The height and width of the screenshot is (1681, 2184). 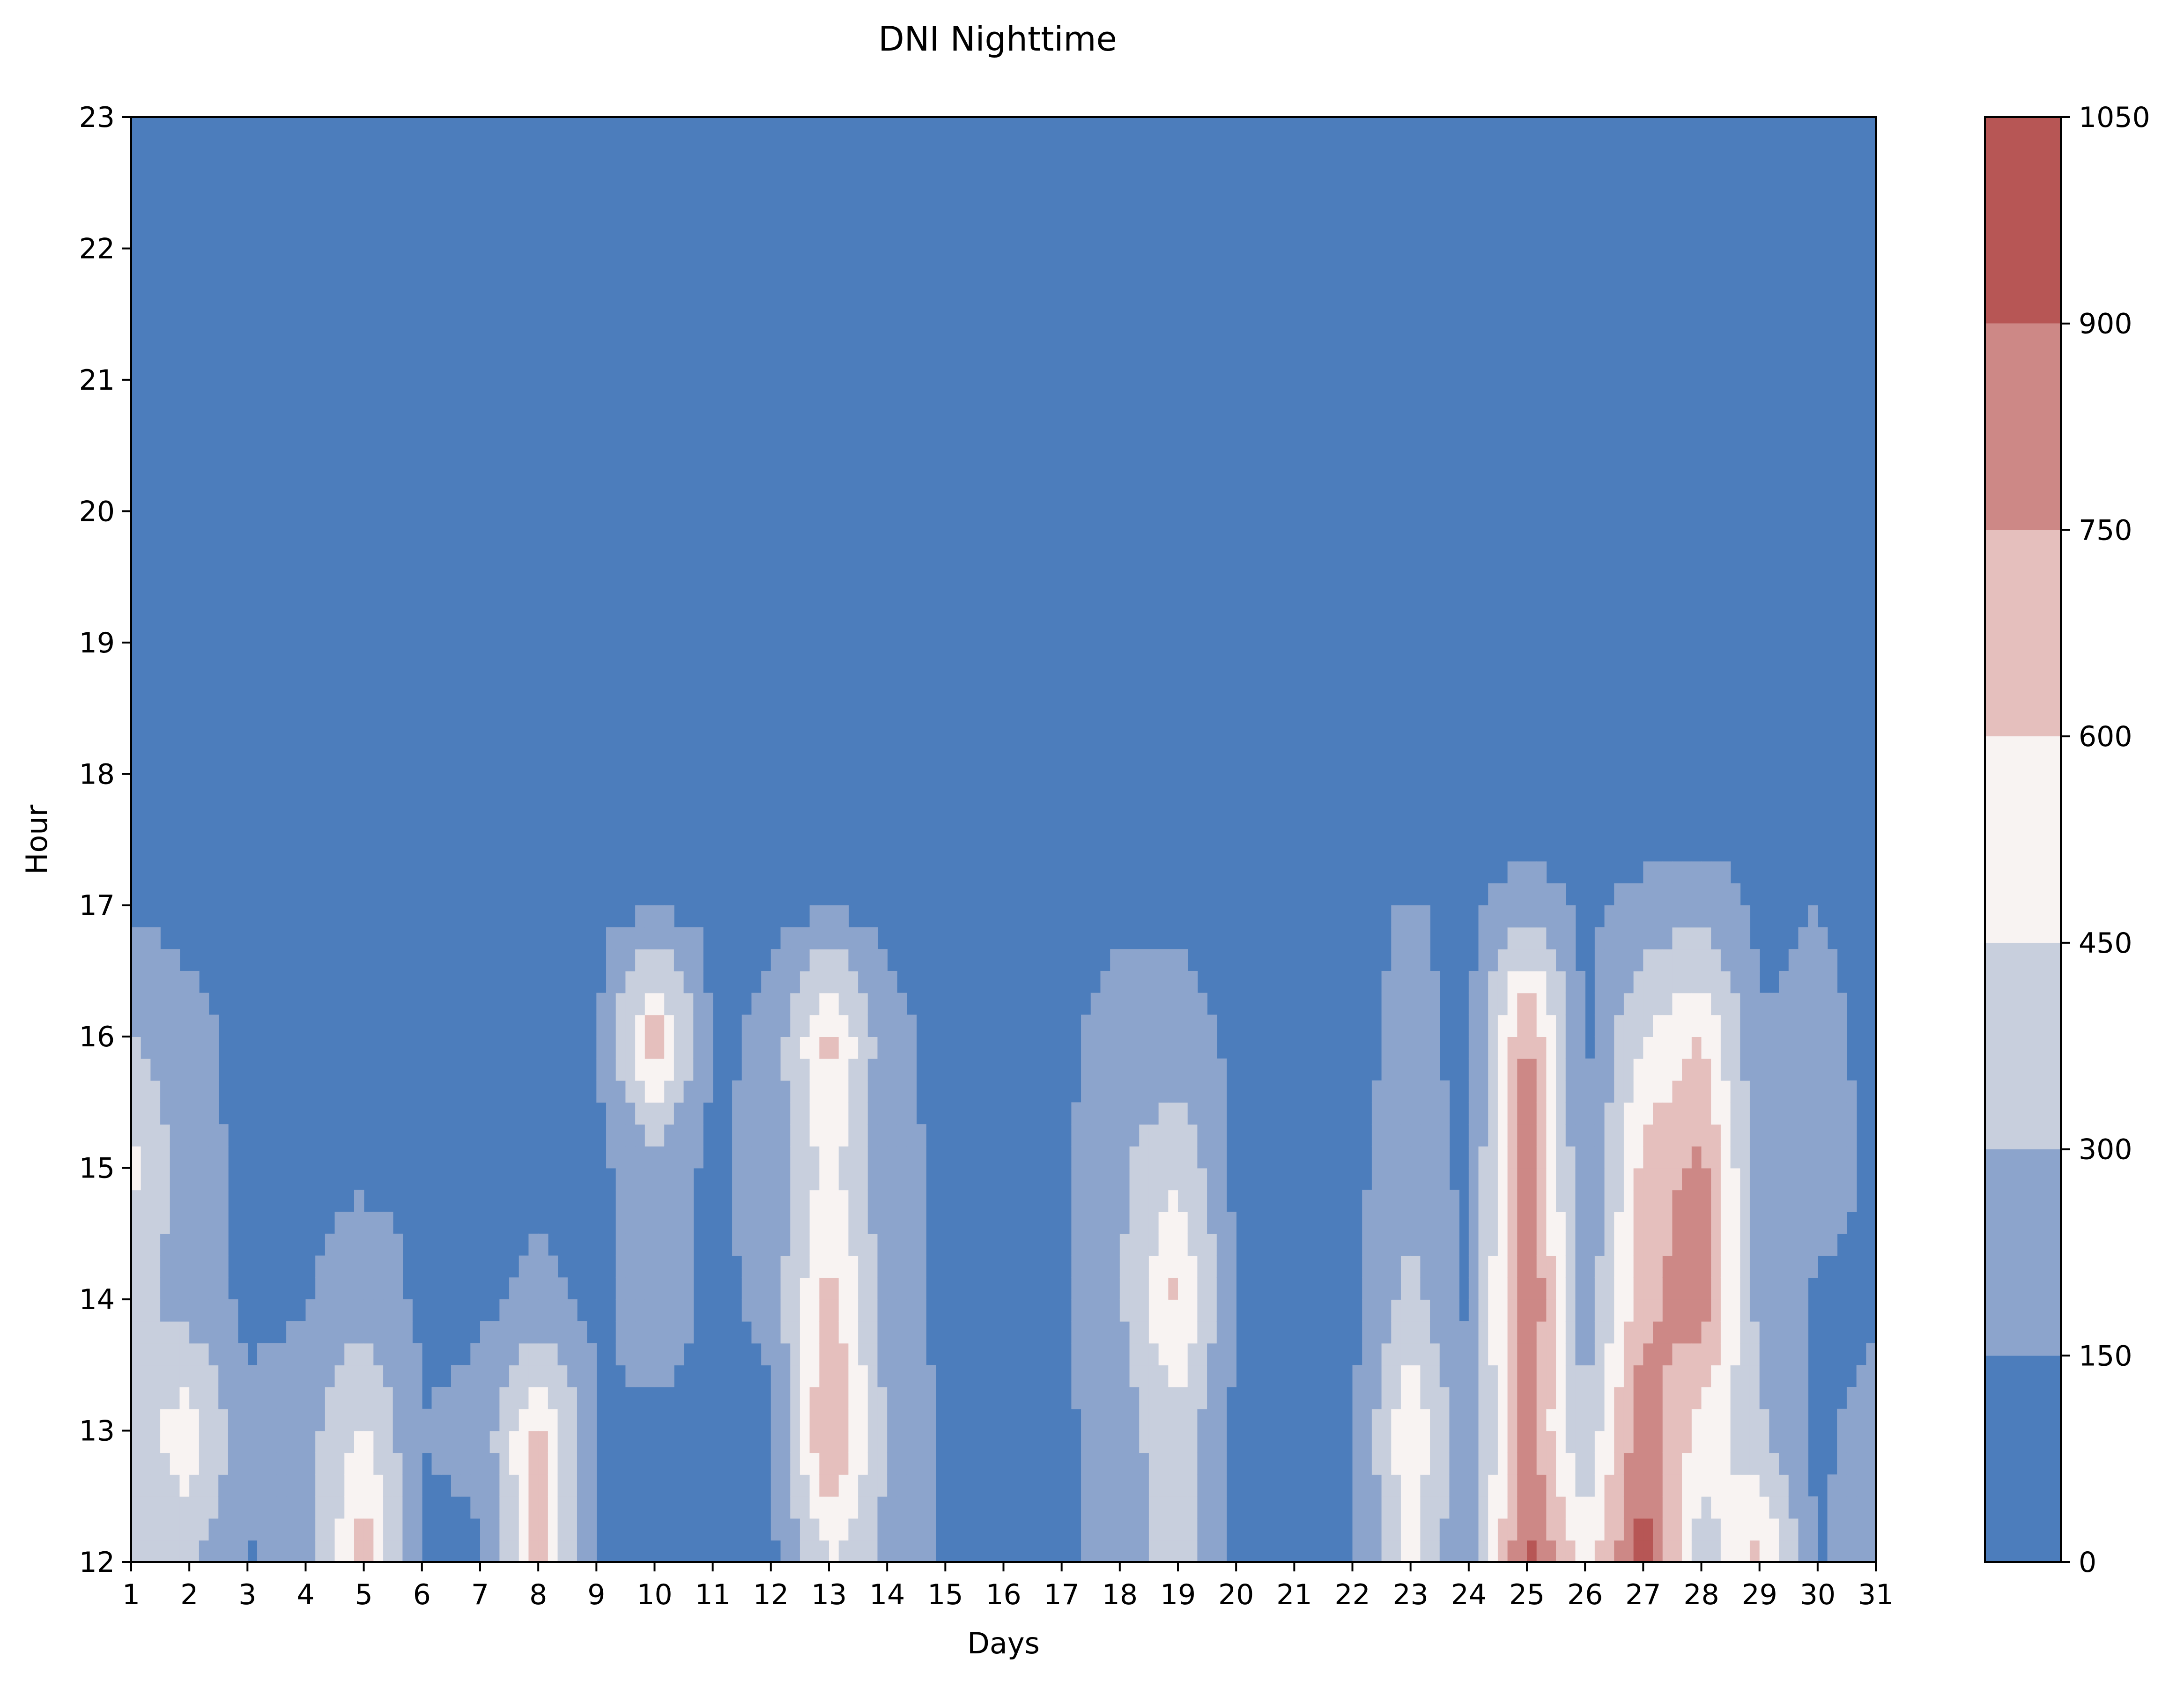 I want to click on colorbar-band, so click(x=2023, y=634).